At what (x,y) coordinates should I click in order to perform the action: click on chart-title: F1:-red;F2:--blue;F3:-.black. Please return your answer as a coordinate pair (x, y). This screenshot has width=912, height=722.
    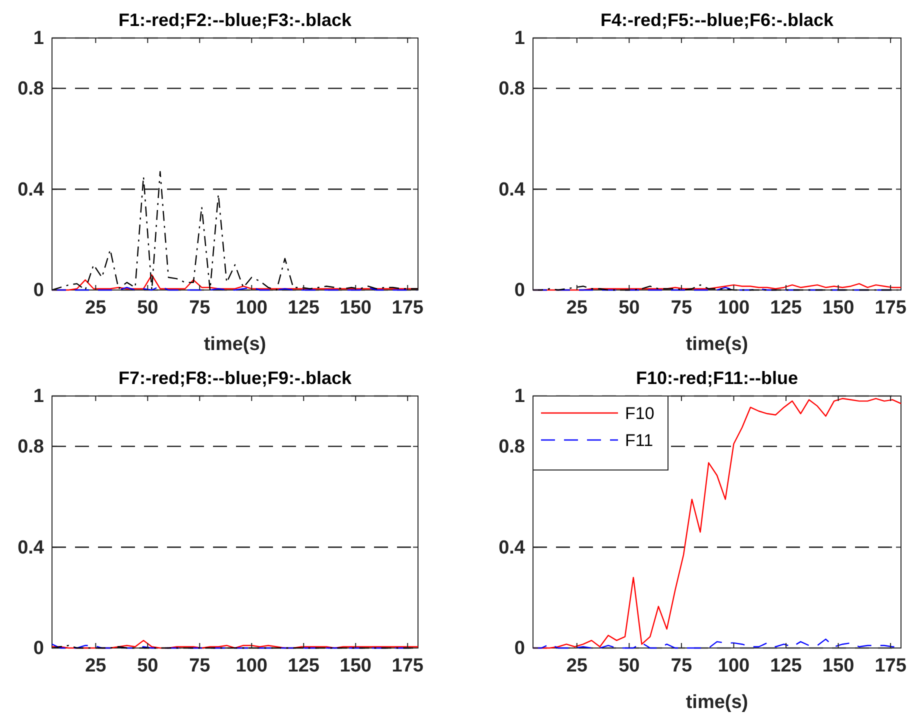
    Looking at the image, I should click on (235, 20).